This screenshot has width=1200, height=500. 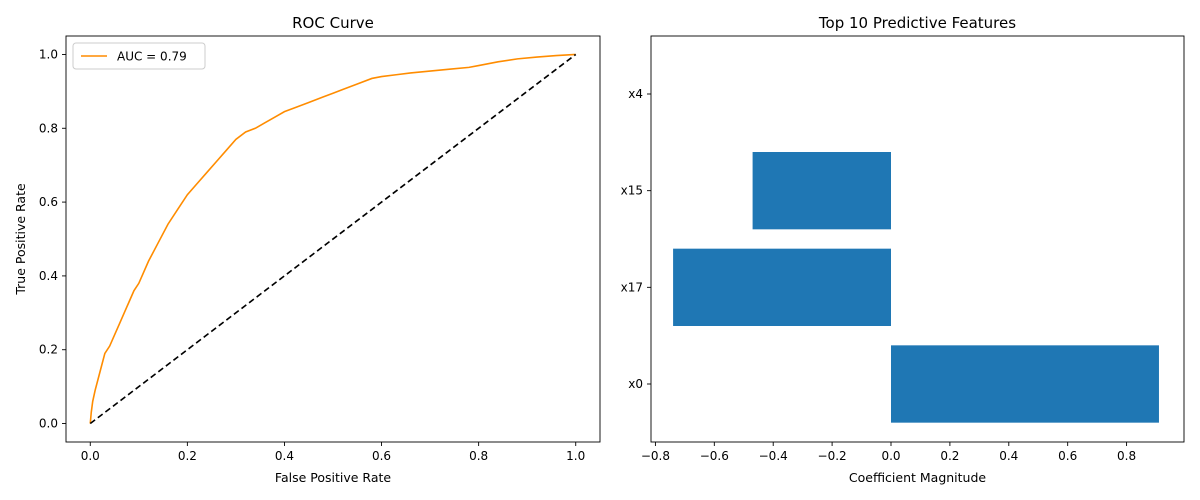 What do you see at coordinates (333, 477) in the screenshot?
I see `roc-x-axis-title: False Positive Rate` at bounding box center [333, 477].